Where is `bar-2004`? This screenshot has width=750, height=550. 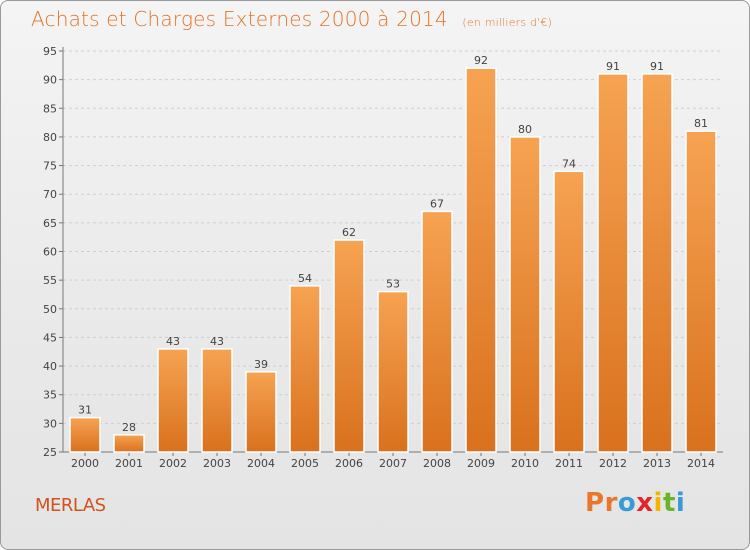 bar-2004 is located at coordinates (261, 412).